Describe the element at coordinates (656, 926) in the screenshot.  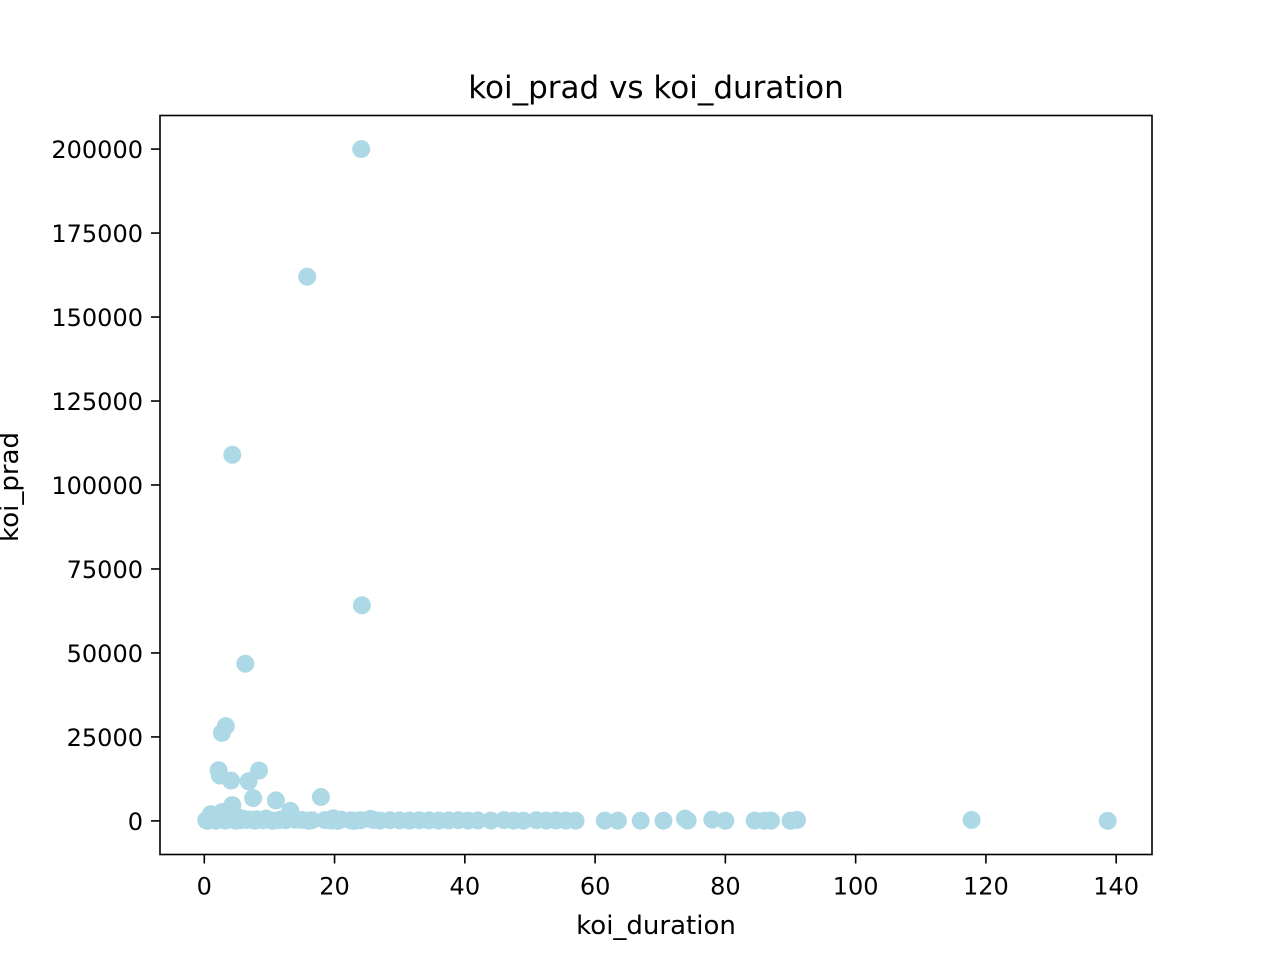
I see `x-axis-label: koi_duration` at that location.